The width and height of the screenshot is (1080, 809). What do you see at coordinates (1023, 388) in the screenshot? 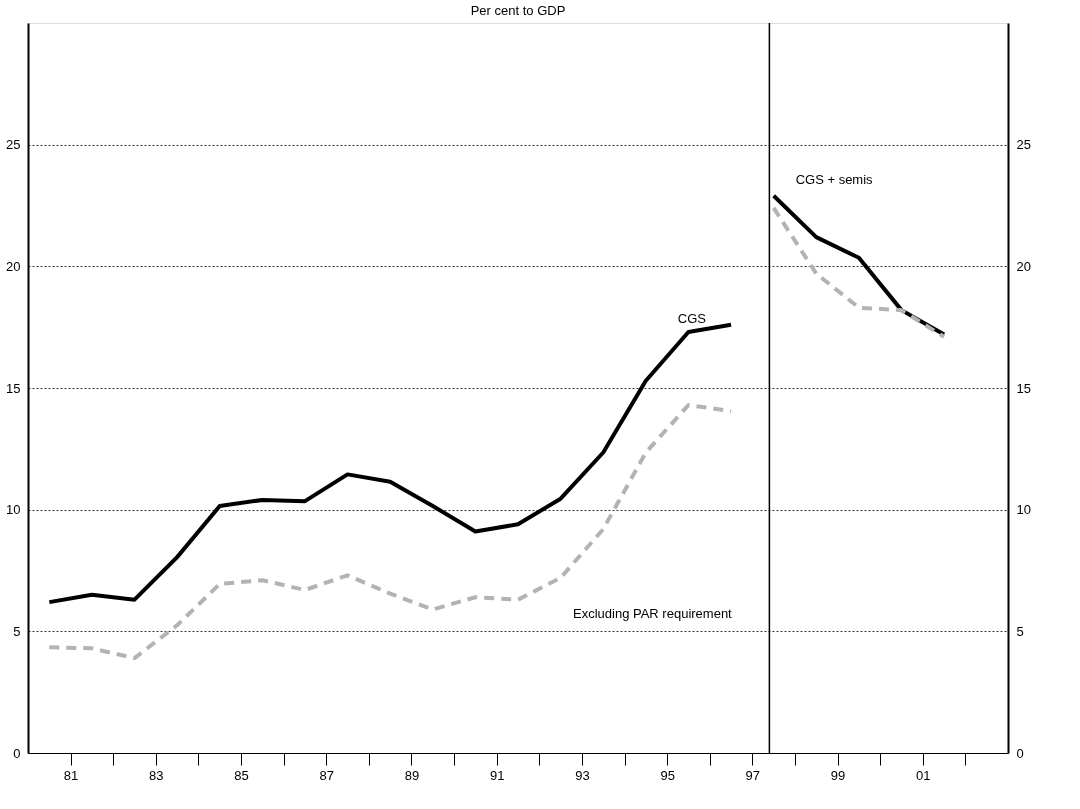
I see `y2-tick-label: 15` at bounding box center [1023, 388].